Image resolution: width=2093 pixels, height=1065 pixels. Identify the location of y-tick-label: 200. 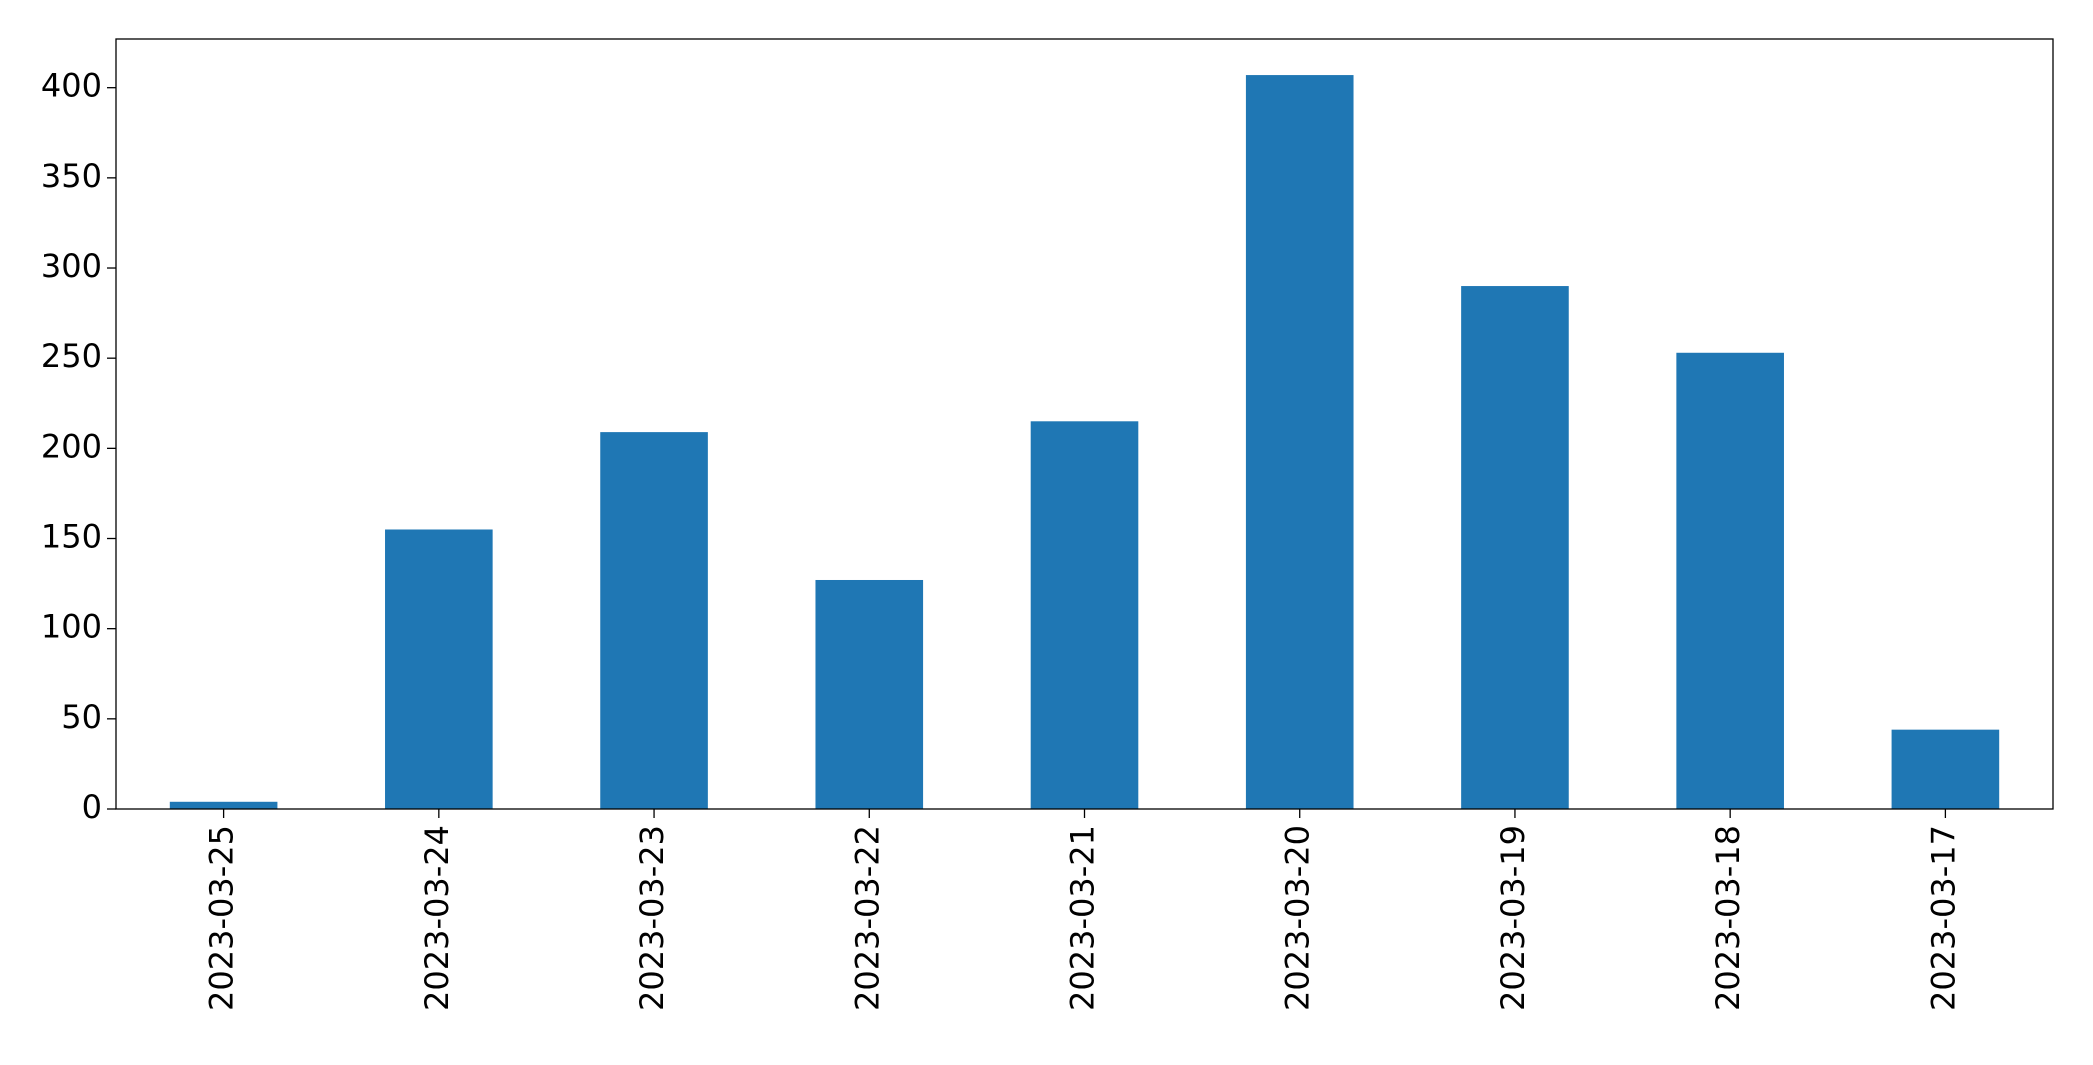
(71, 446).